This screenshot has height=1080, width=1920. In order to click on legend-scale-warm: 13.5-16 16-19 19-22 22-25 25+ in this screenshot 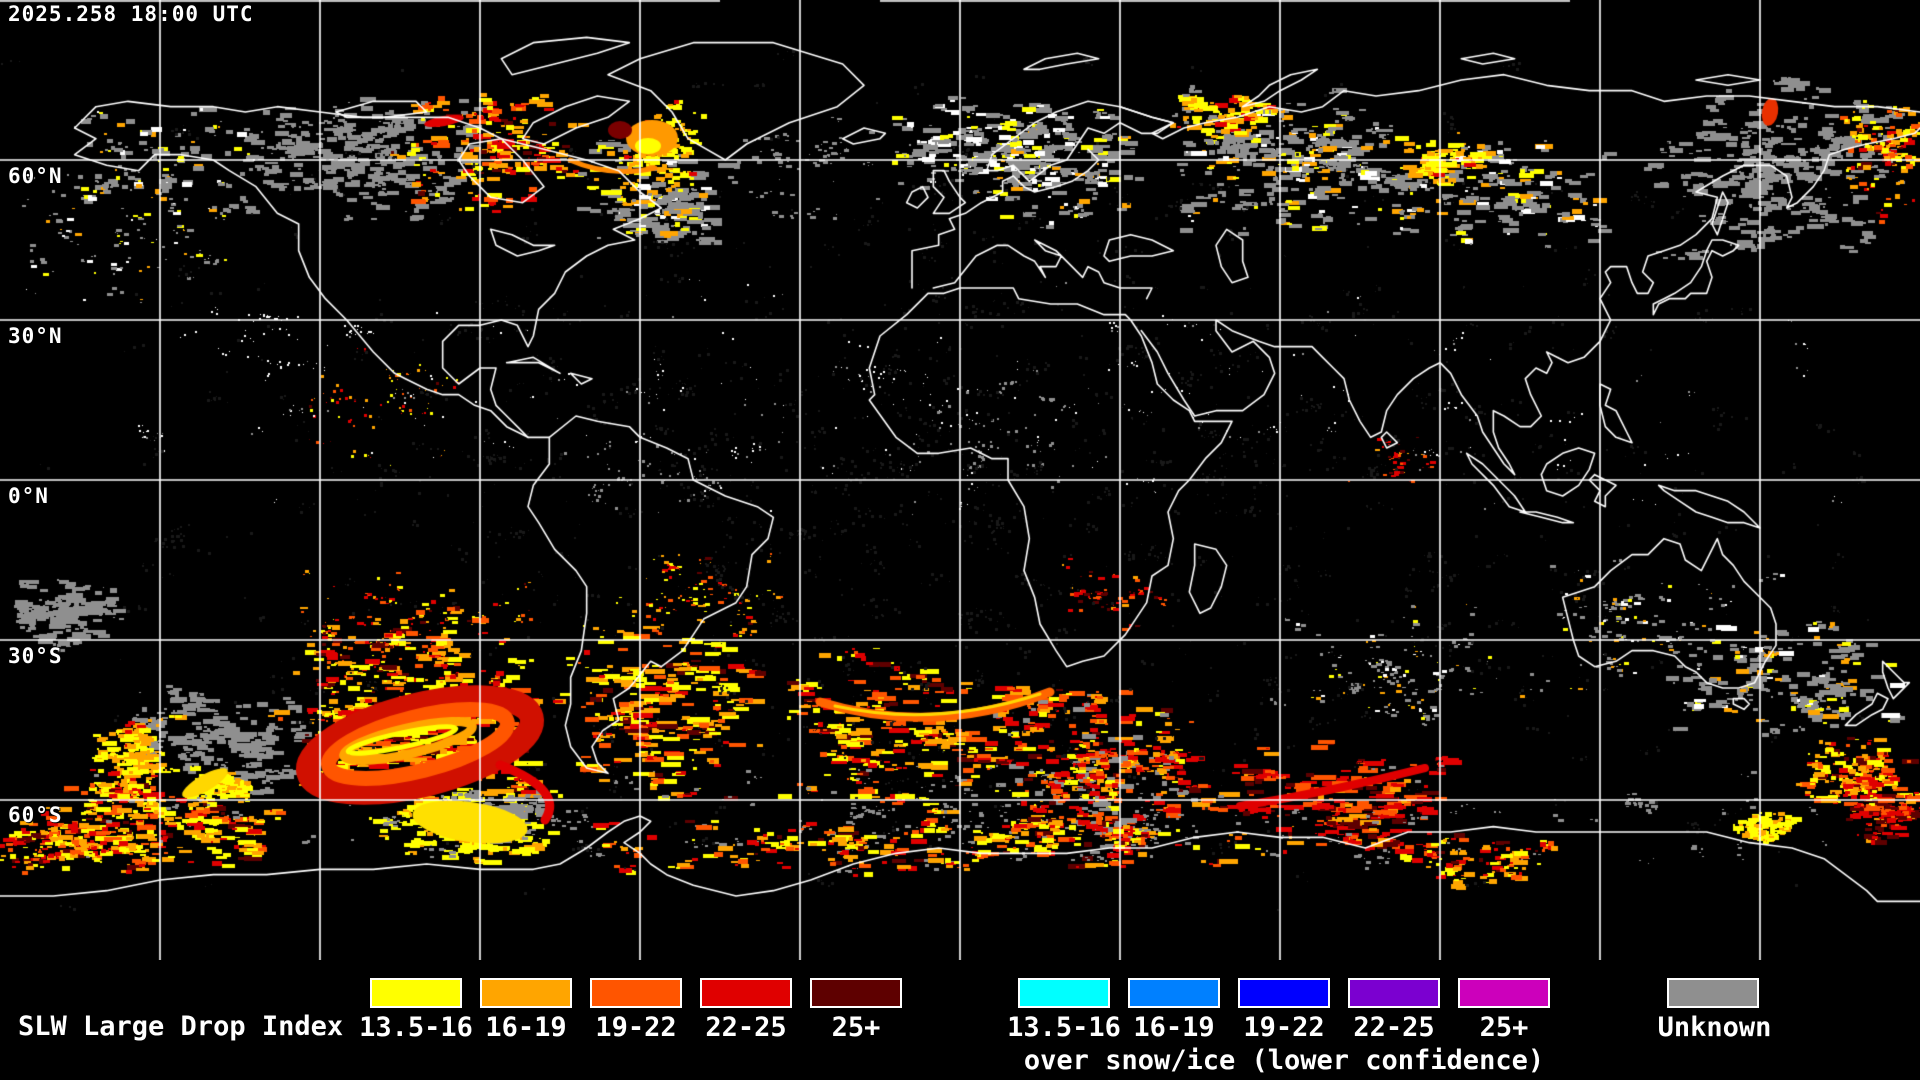, I will do `click(630, 1010)`.